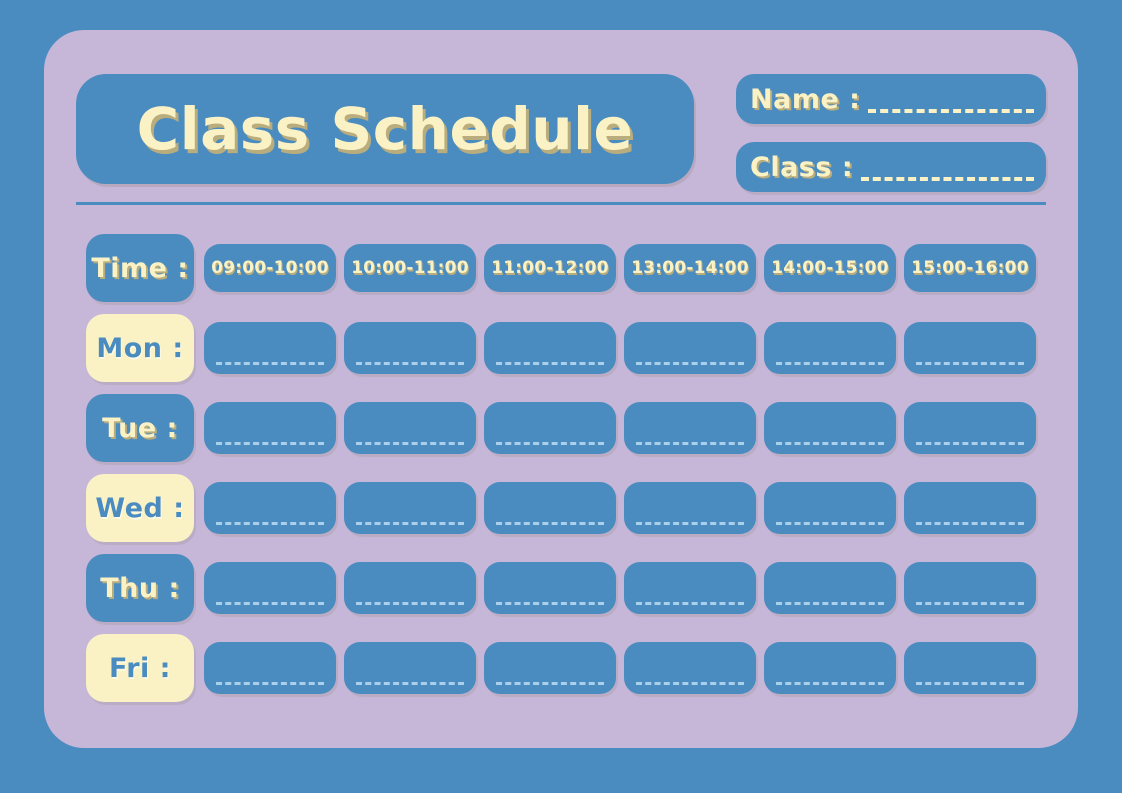  What do you see at coordinates (620, 668) in the screenshot?
I see `day-cells-fri` at bounding box center [620, 668].